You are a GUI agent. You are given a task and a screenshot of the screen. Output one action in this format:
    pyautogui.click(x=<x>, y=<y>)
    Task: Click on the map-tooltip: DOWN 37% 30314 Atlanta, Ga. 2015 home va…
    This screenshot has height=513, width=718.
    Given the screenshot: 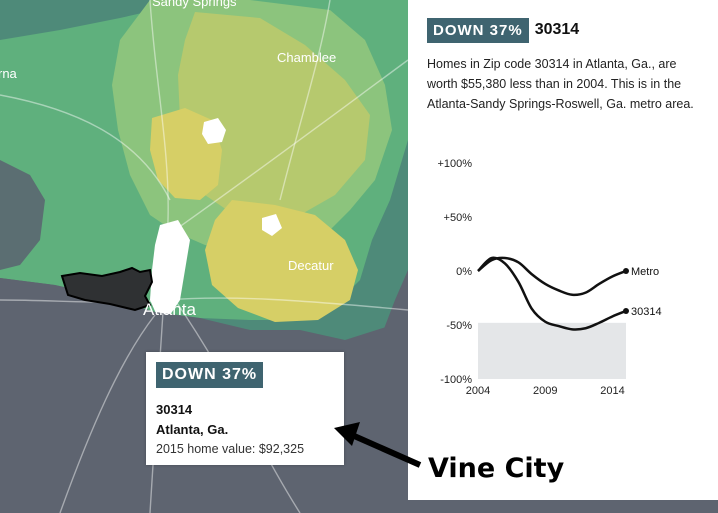 What is the action you would take?
    pyautogui.click(x=245, y=408)
    